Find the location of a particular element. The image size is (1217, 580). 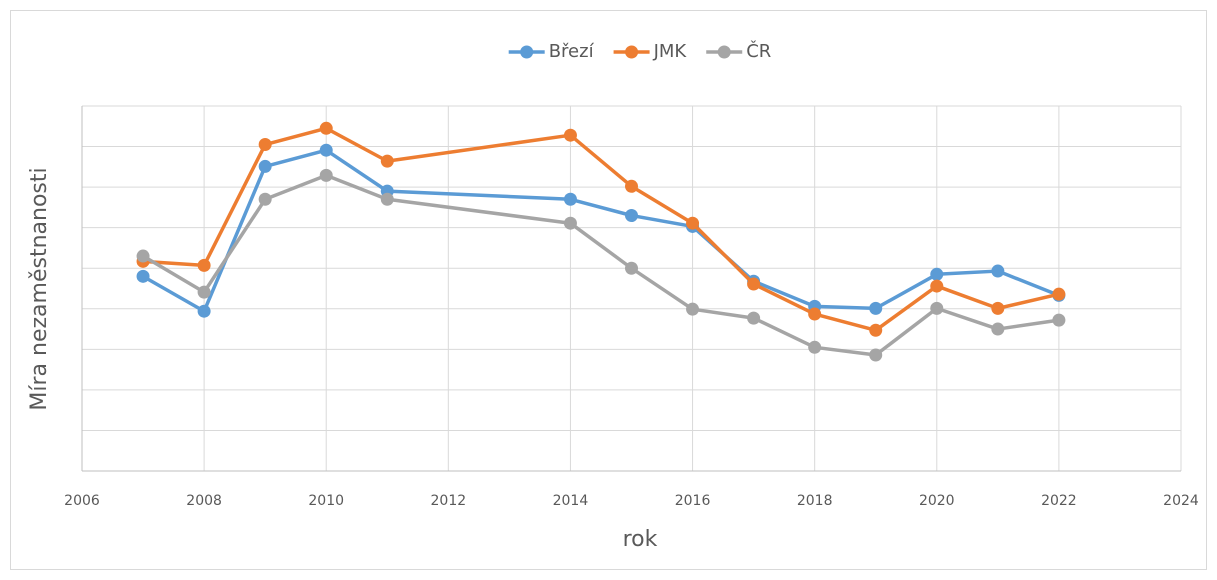

x-axis-label: rok is located at coordinates (640, 539).